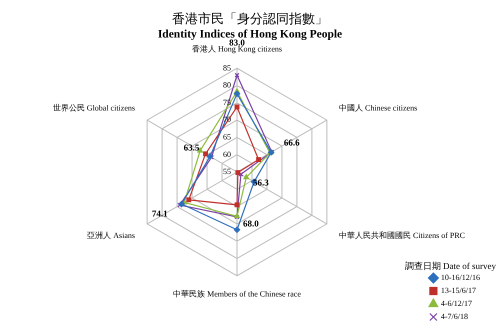 This screenshot has height=328, width=500. What do you see at coordinates (456, 303) in the screenshot?
I see `legend-label: 4-6/12/17` at bounding box center [456, 303].